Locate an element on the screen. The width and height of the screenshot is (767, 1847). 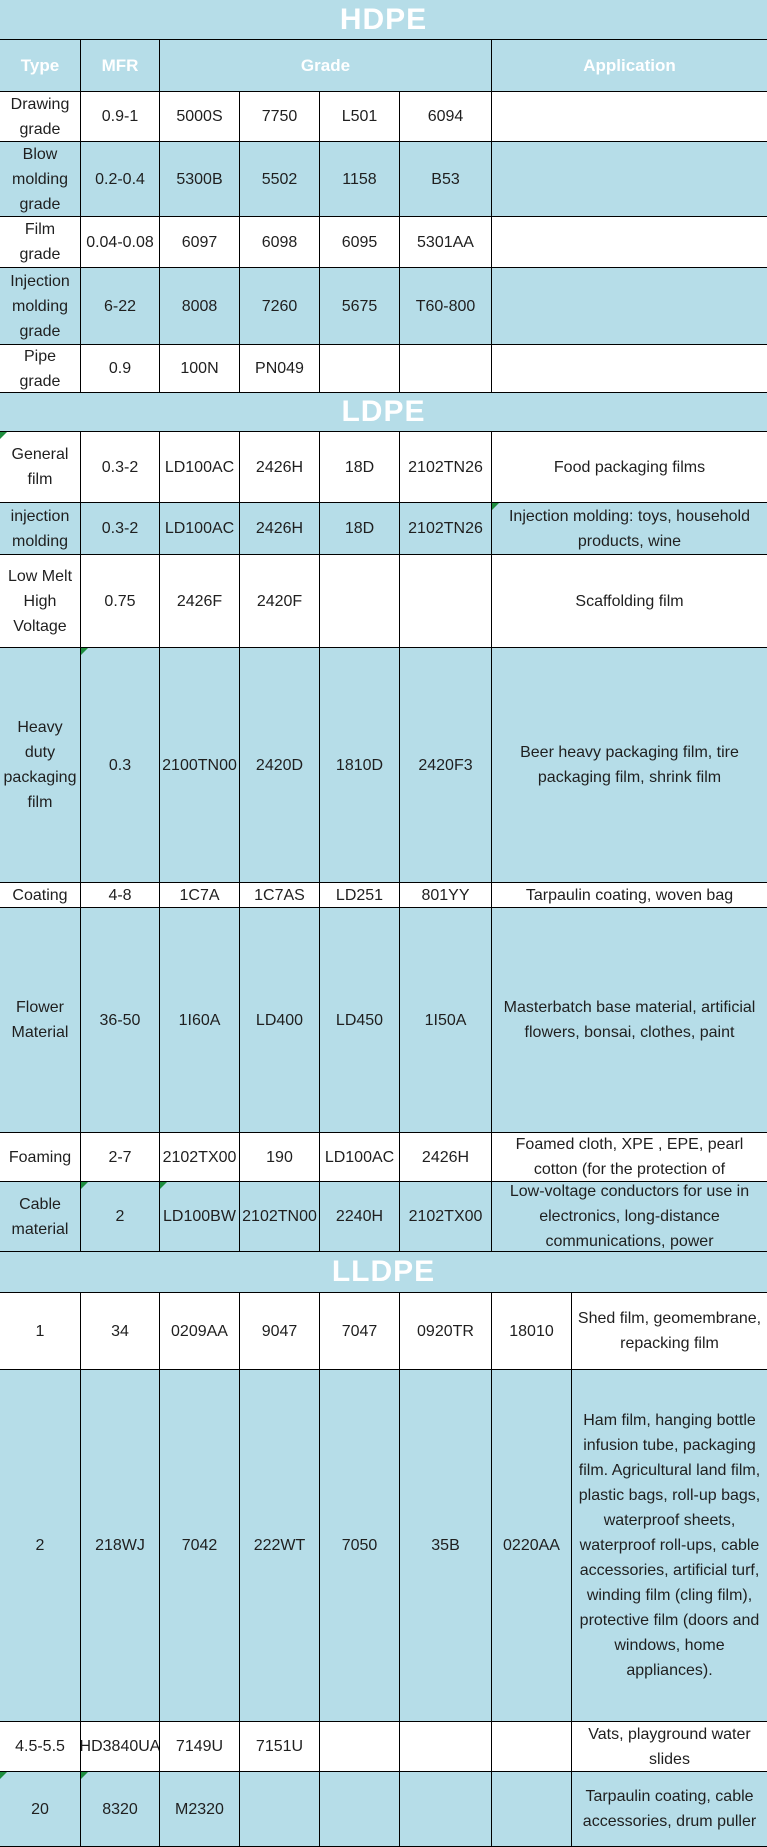
application-cell: Food packaging films is located at coordinates (629, 467).